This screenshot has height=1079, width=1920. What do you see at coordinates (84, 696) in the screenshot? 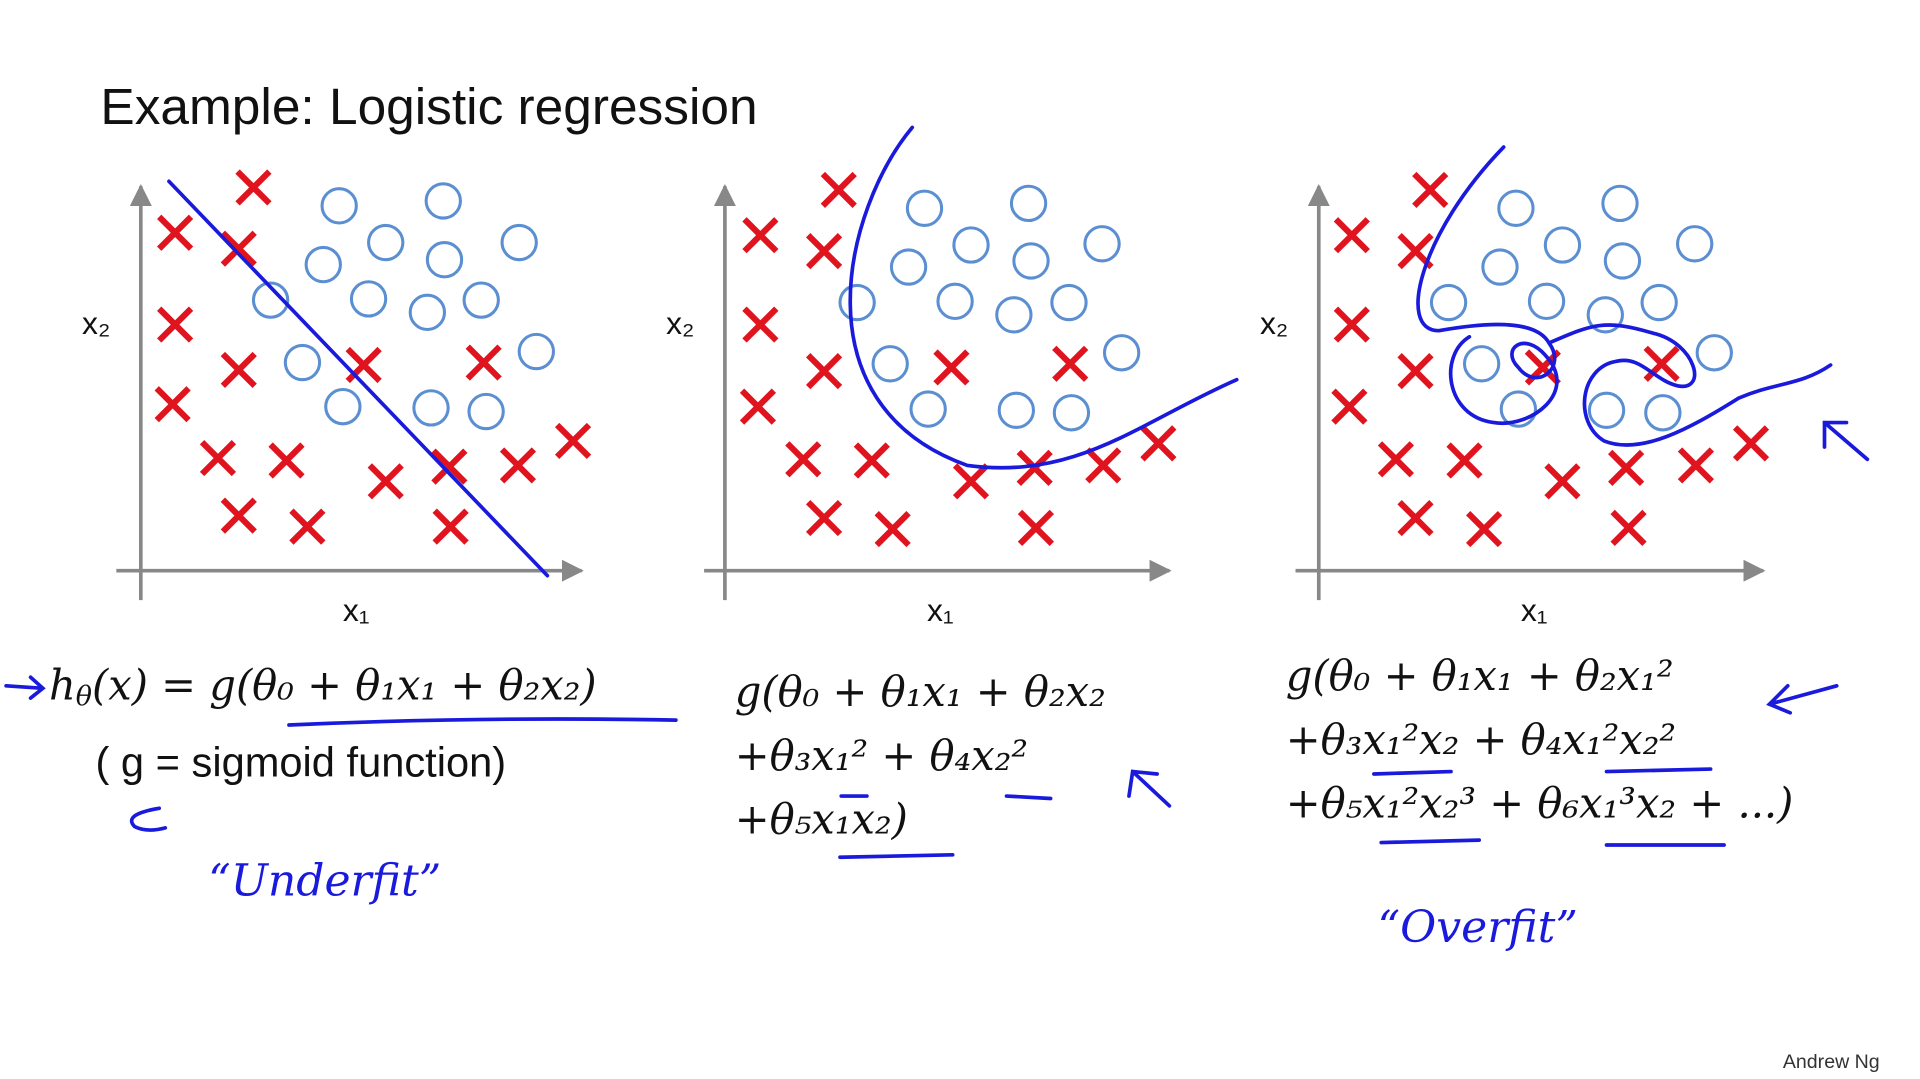
I see `formula-lhs-subscript: θ` at bounding box center [84, 696].